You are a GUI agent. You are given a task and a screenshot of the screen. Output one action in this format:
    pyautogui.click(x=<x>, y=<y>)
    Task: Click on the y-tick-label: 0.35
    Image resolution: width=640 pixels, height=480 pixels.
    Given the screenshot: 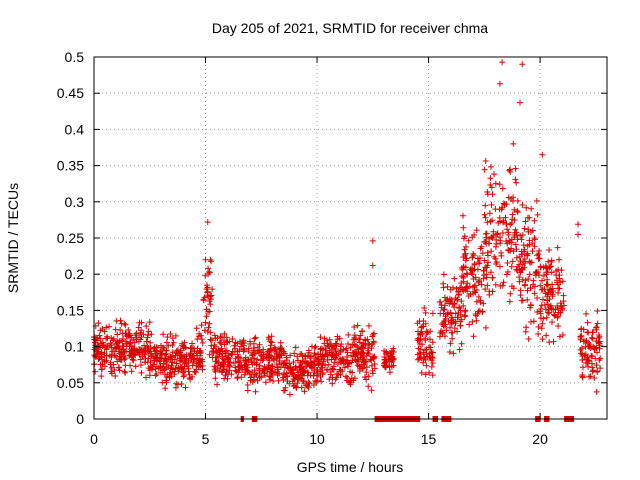 What is the action you would take?
    pyautogui.click(x=70, y=166)
    